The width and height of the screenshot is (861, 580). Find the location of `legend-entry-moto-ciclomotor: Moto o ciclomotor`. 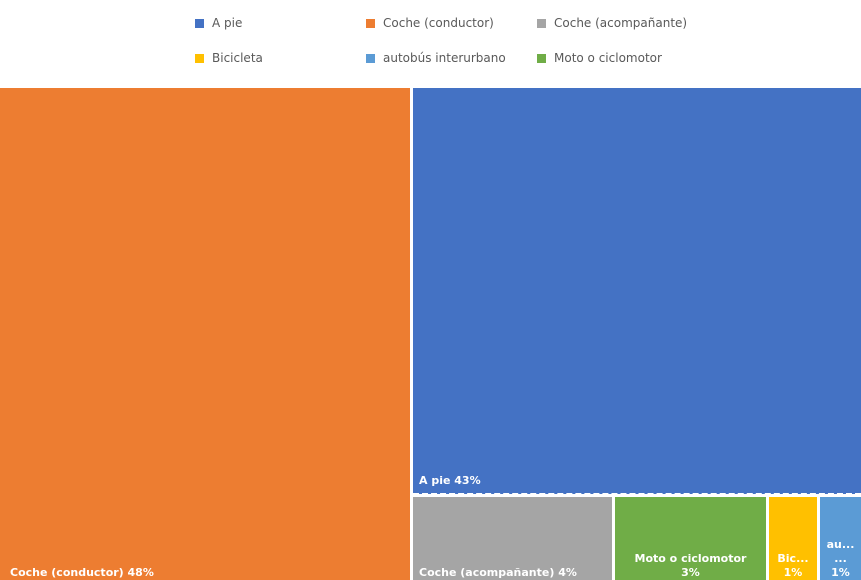

legend-entry-moto-ciclomotor: Moto o ciclomotor is located at coordinates (599, 58).